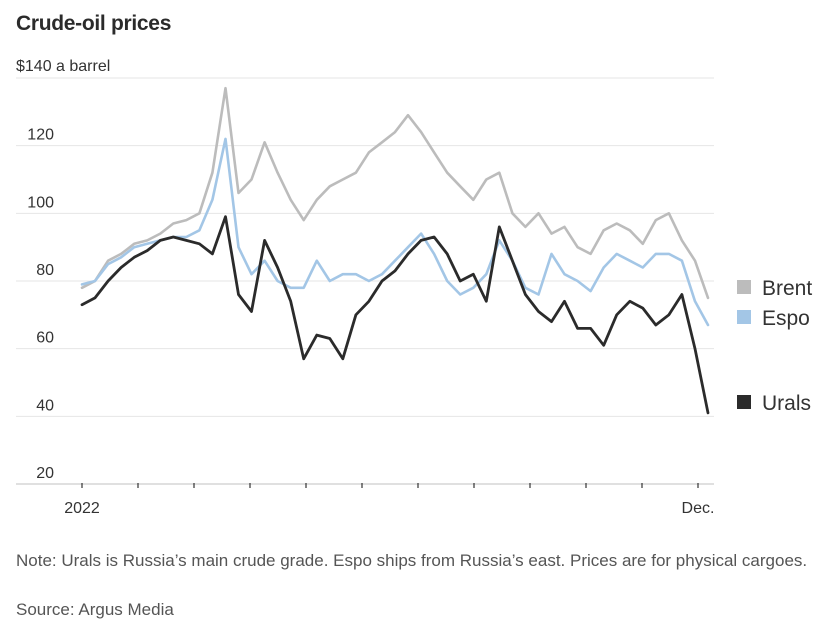  Describe the element at coordinates (40, 202) in the screenshot. I see `y-tick-label: 100` at that location.